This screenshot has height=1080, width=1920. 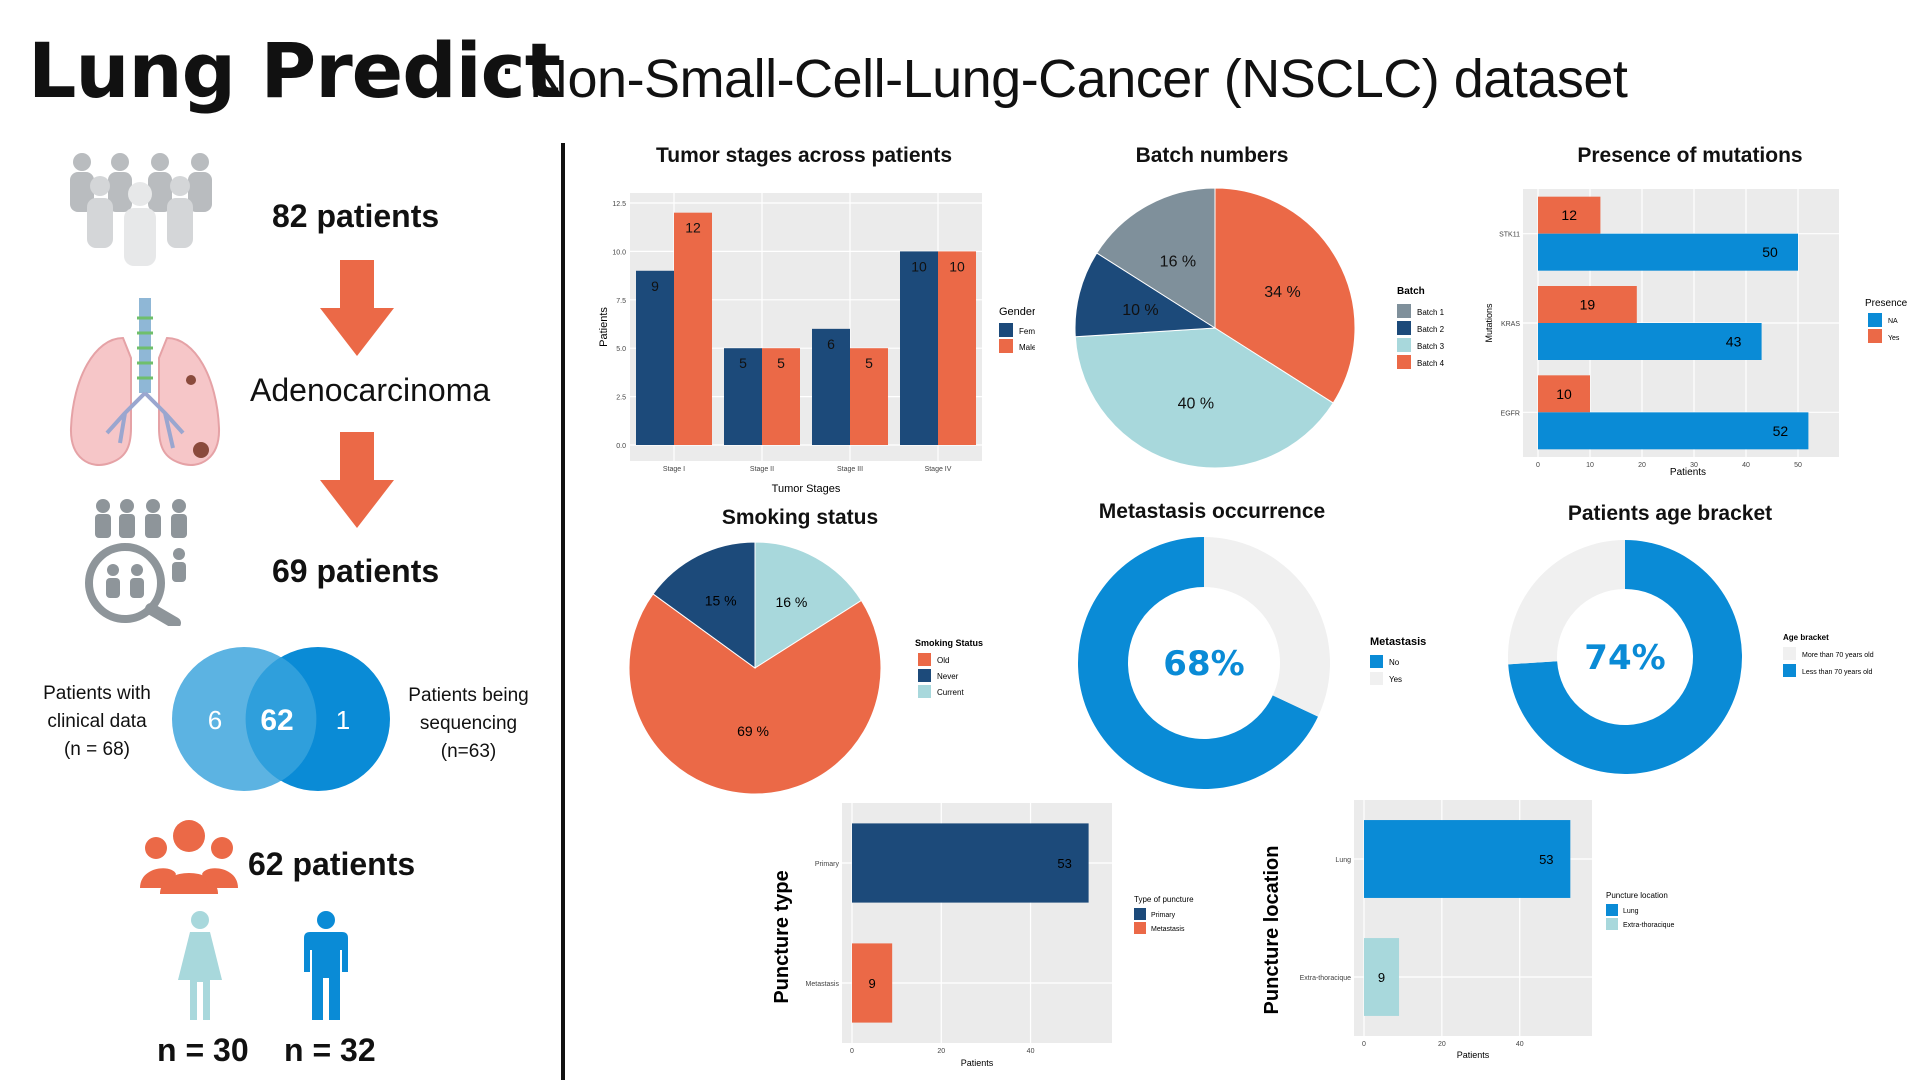 What do you see at coordinates (1734, 342) in the screenshot?
I see `mutations-bar-label: 43` at bounding box center [1734, 342].